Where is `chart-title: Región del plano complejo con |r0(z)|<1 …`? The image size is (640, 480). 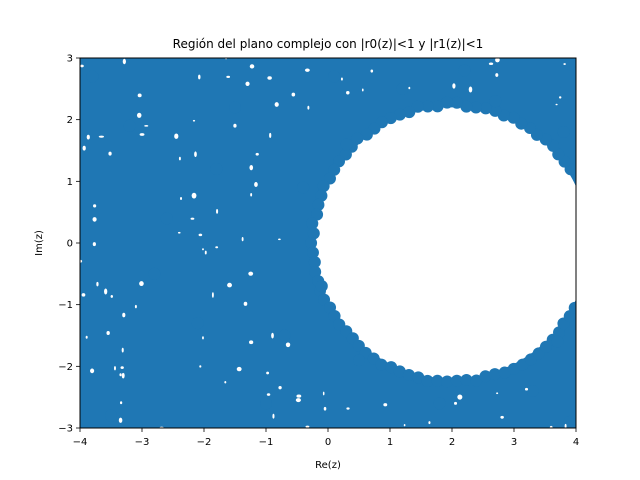 chart-title: Región del plano complejo con |r0(z)|<1 … is located at coordinates (328, 44).